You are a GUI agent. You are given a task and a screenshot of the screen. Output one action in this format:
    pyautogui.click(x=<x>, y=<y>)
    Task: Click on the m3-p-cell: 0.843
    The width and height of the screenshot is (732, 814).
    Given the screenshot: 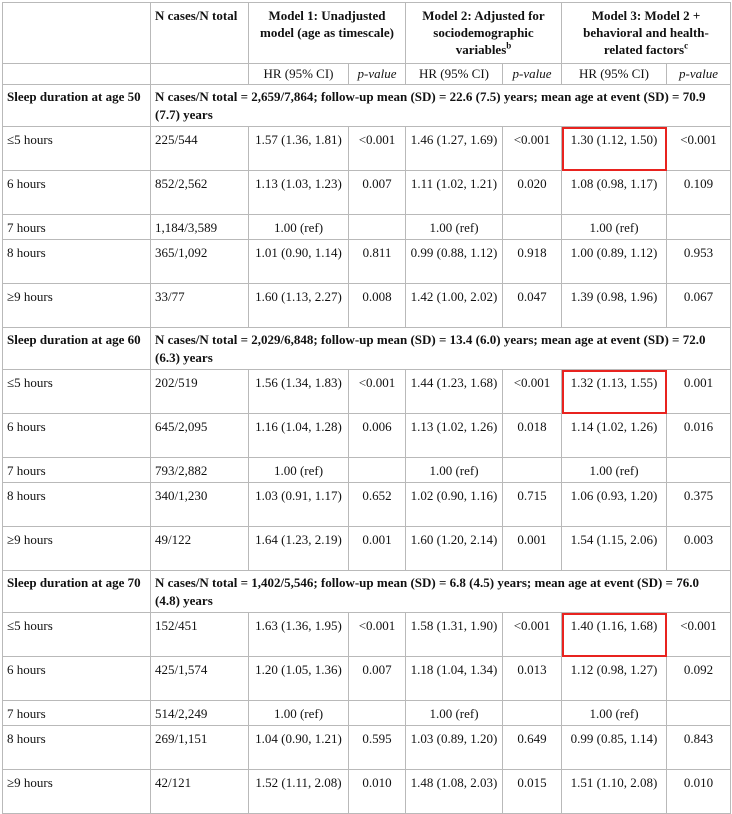 What is the action you would take?
    pyautogui.click(x=698, y=747)
    